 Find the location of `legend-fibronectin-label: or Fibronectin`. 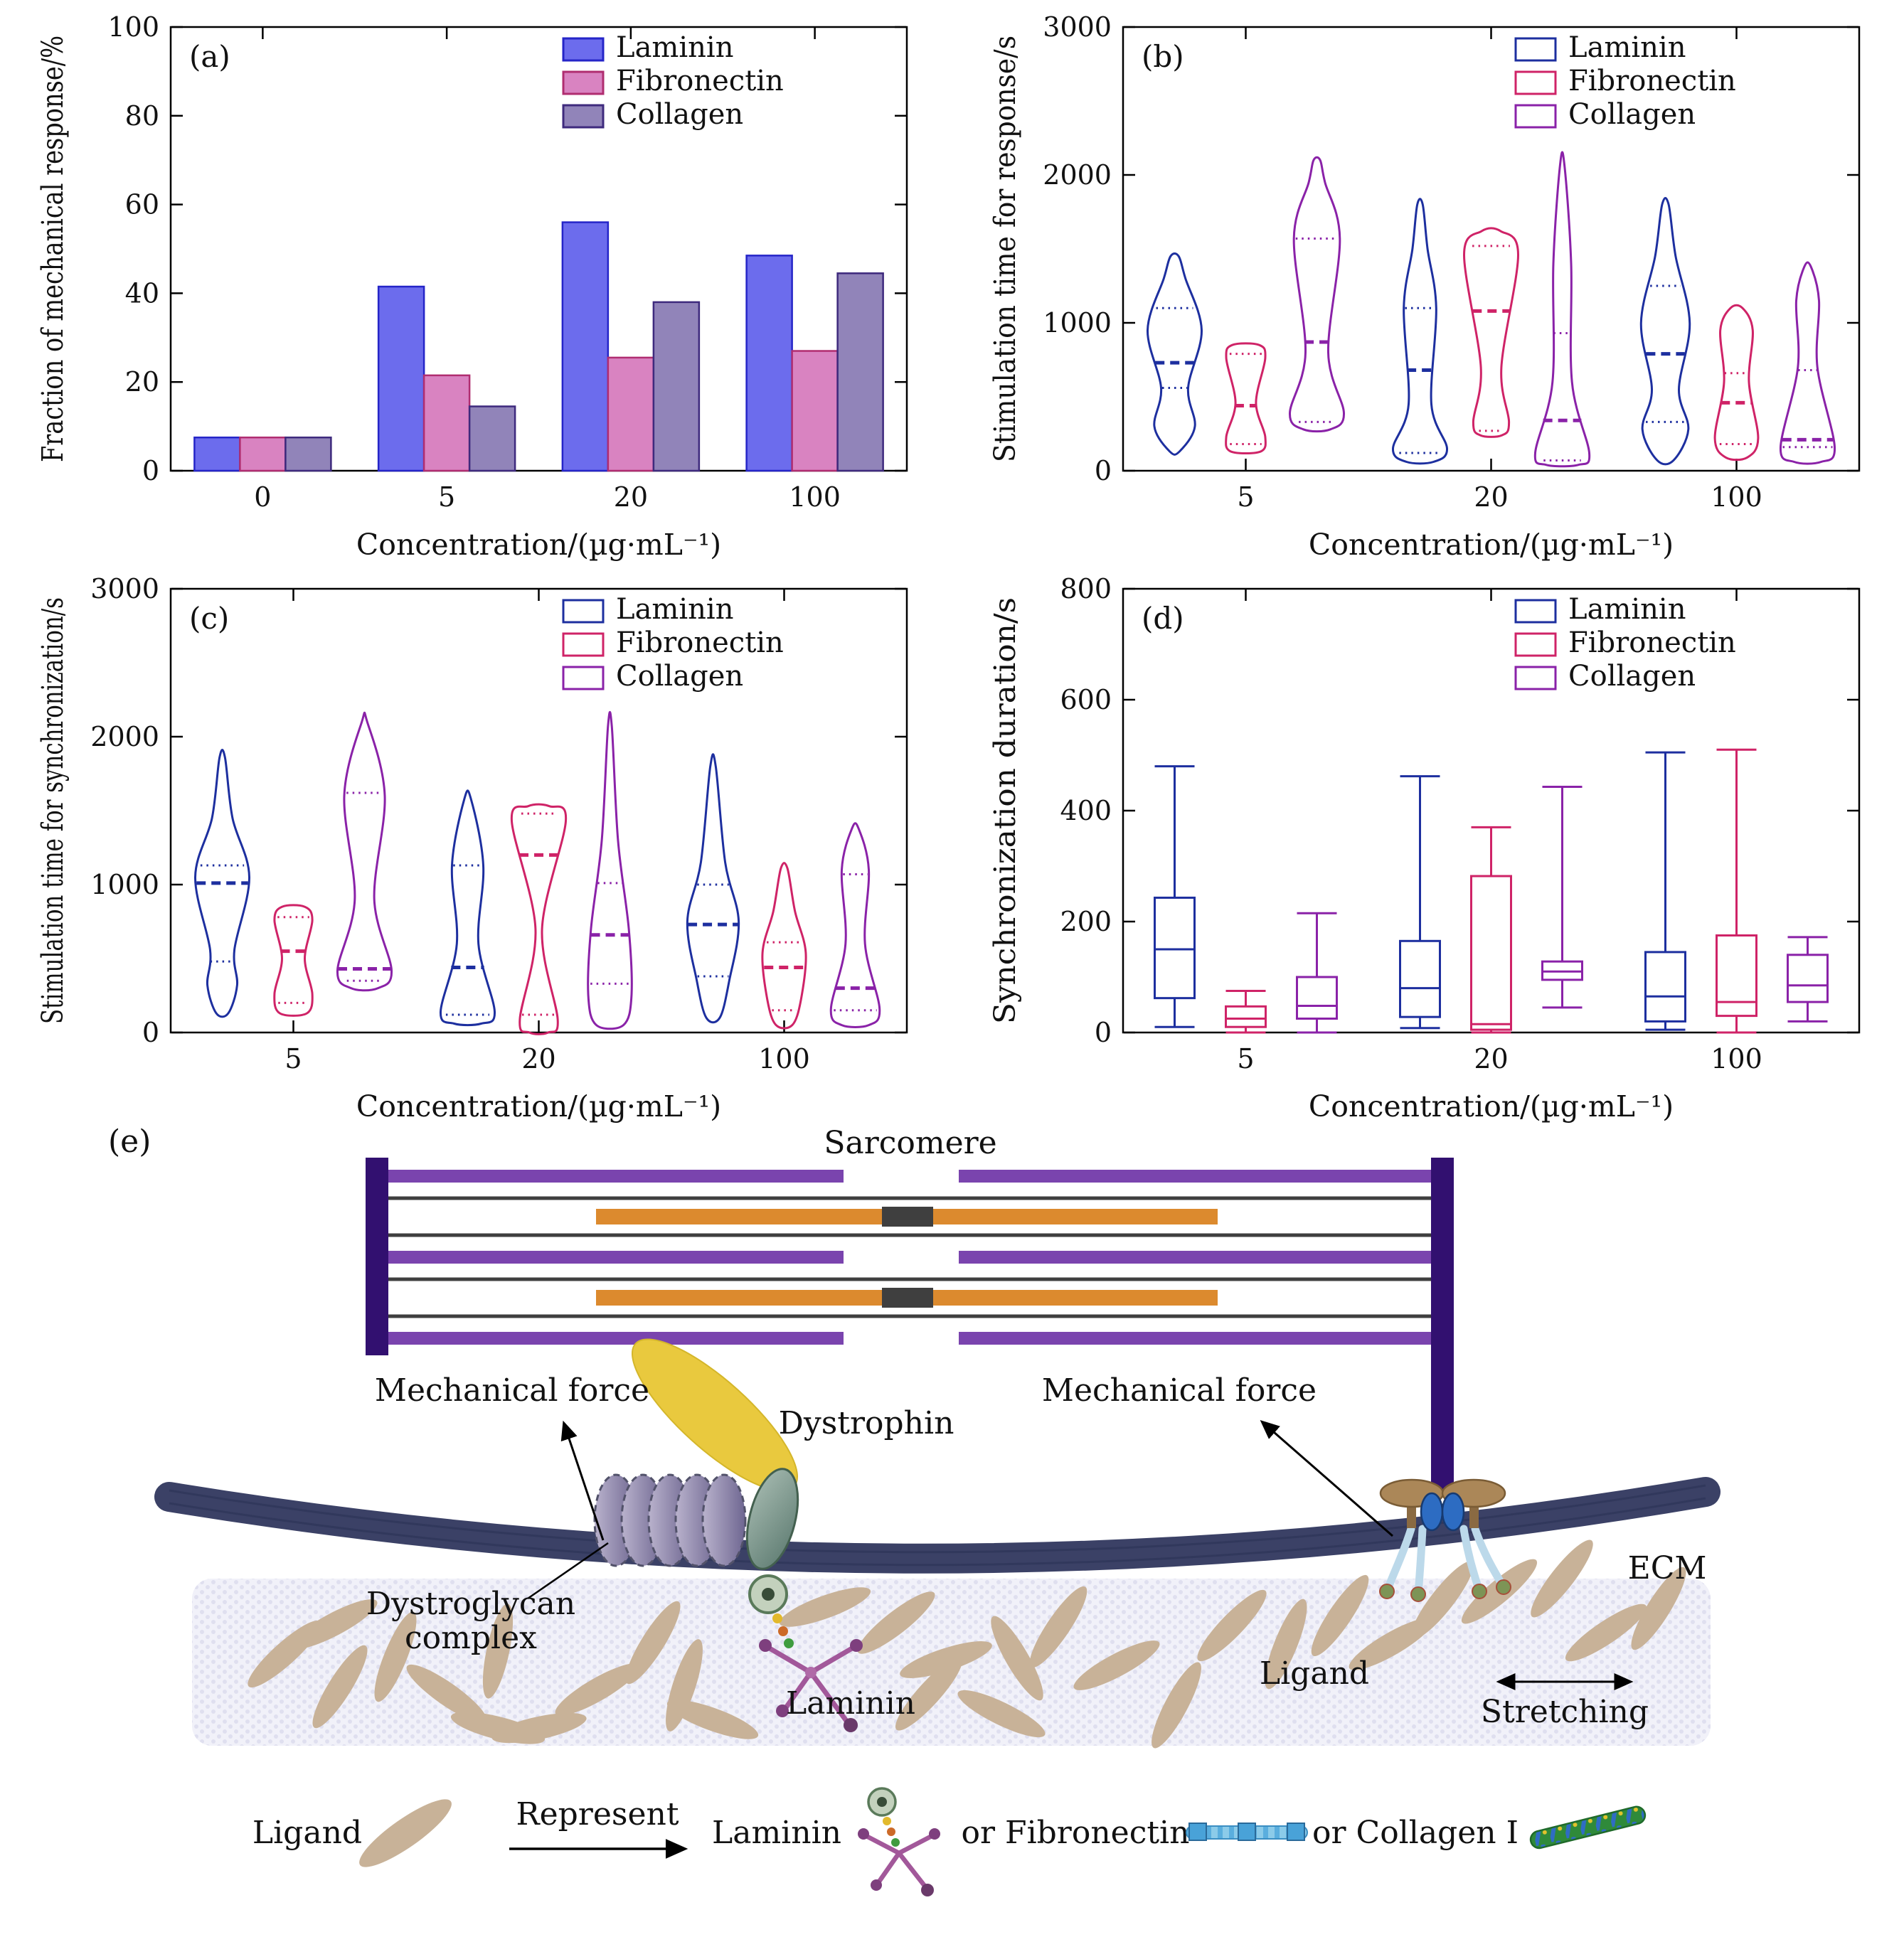

legend-fibronectin-label: or Fibronectin is located at coordinates (1076, 1833).